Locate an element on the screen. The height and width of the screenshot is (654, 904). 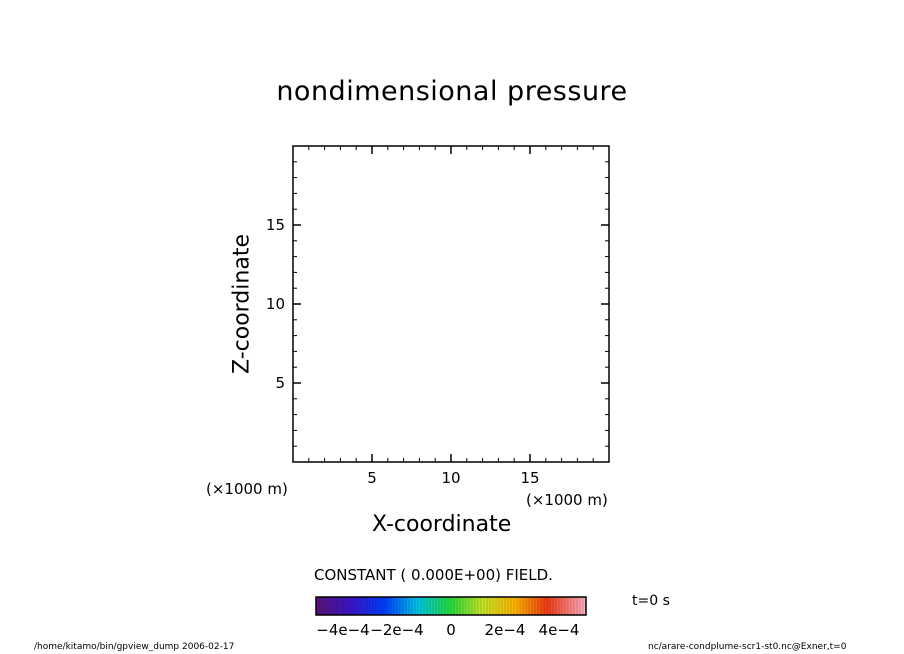
colorbar-tick-label: 2e−4 is located at coordinates (505, 630).